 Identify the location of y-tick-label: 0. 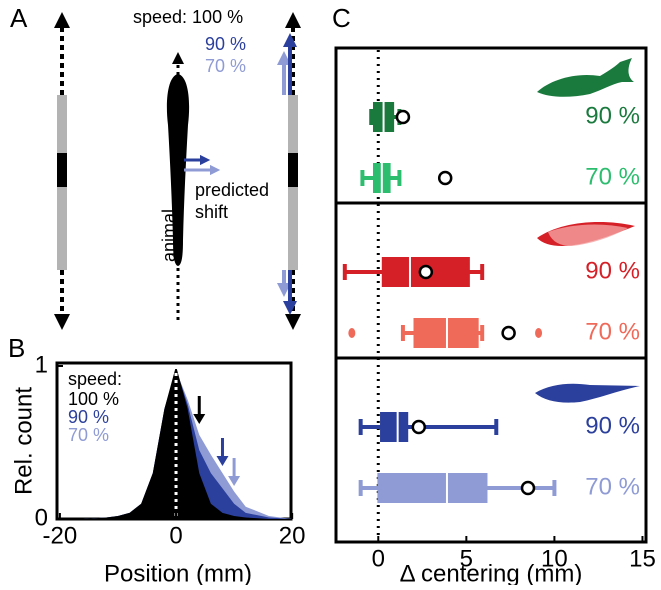
(41, 517).